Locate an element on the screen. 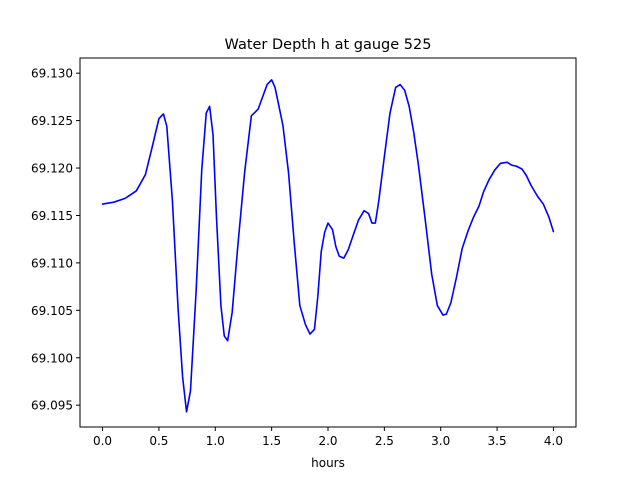  x-tick-label: 3.0 is located at coordinates (440, 441).